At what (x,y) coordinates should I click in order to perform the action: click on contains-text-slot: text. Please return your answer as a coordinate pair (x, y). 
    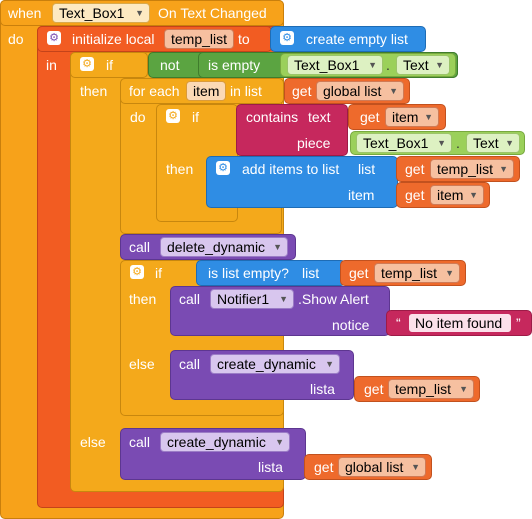
    Looking at the image, I should click on (319, 117).